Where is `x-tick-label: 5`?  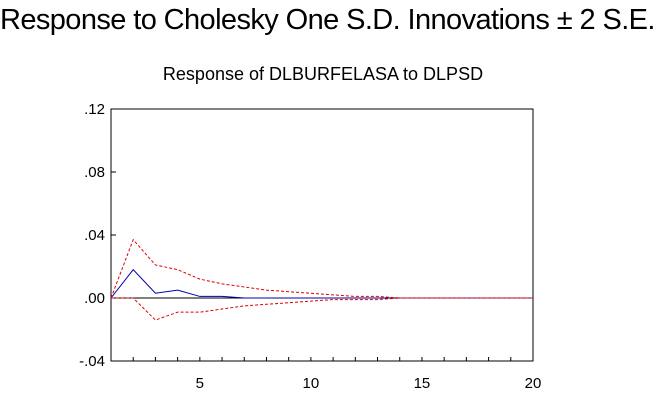
x-tick-label: 5 is located at coordinates (200, 383).